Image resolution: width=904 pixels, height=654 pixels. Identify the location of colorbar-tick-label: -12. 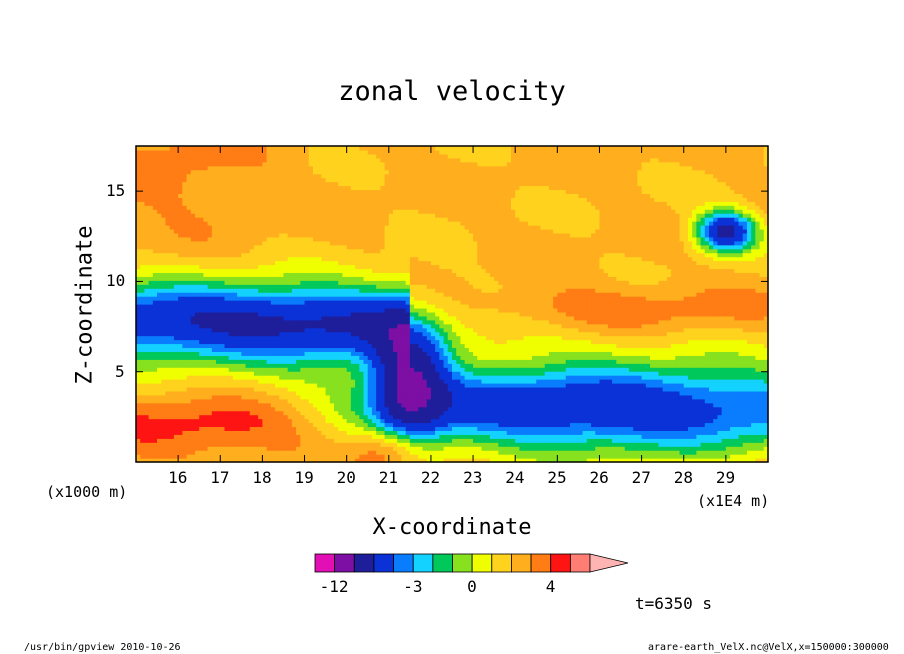
(334, 586).